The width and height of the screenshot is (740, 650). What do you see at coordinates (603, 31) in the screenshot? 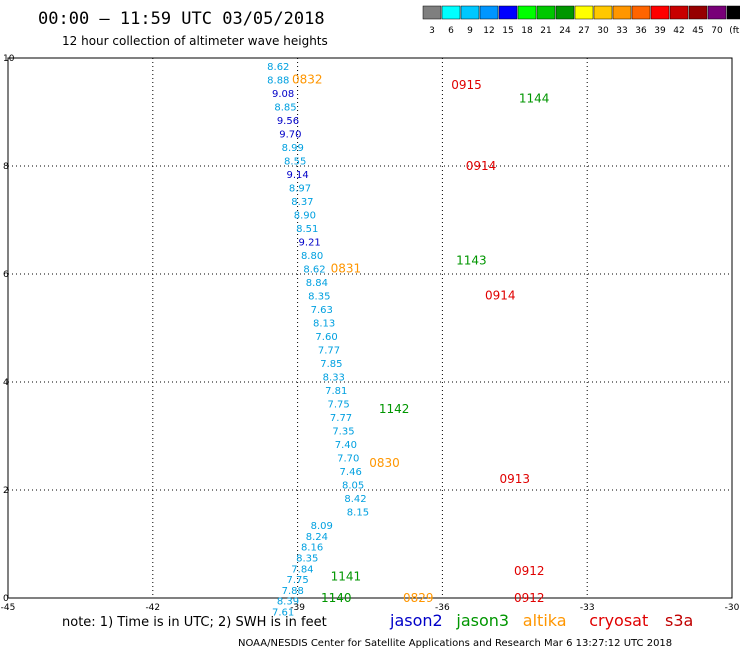
I see `scale-label: 30` at bounding box center [603, 31].